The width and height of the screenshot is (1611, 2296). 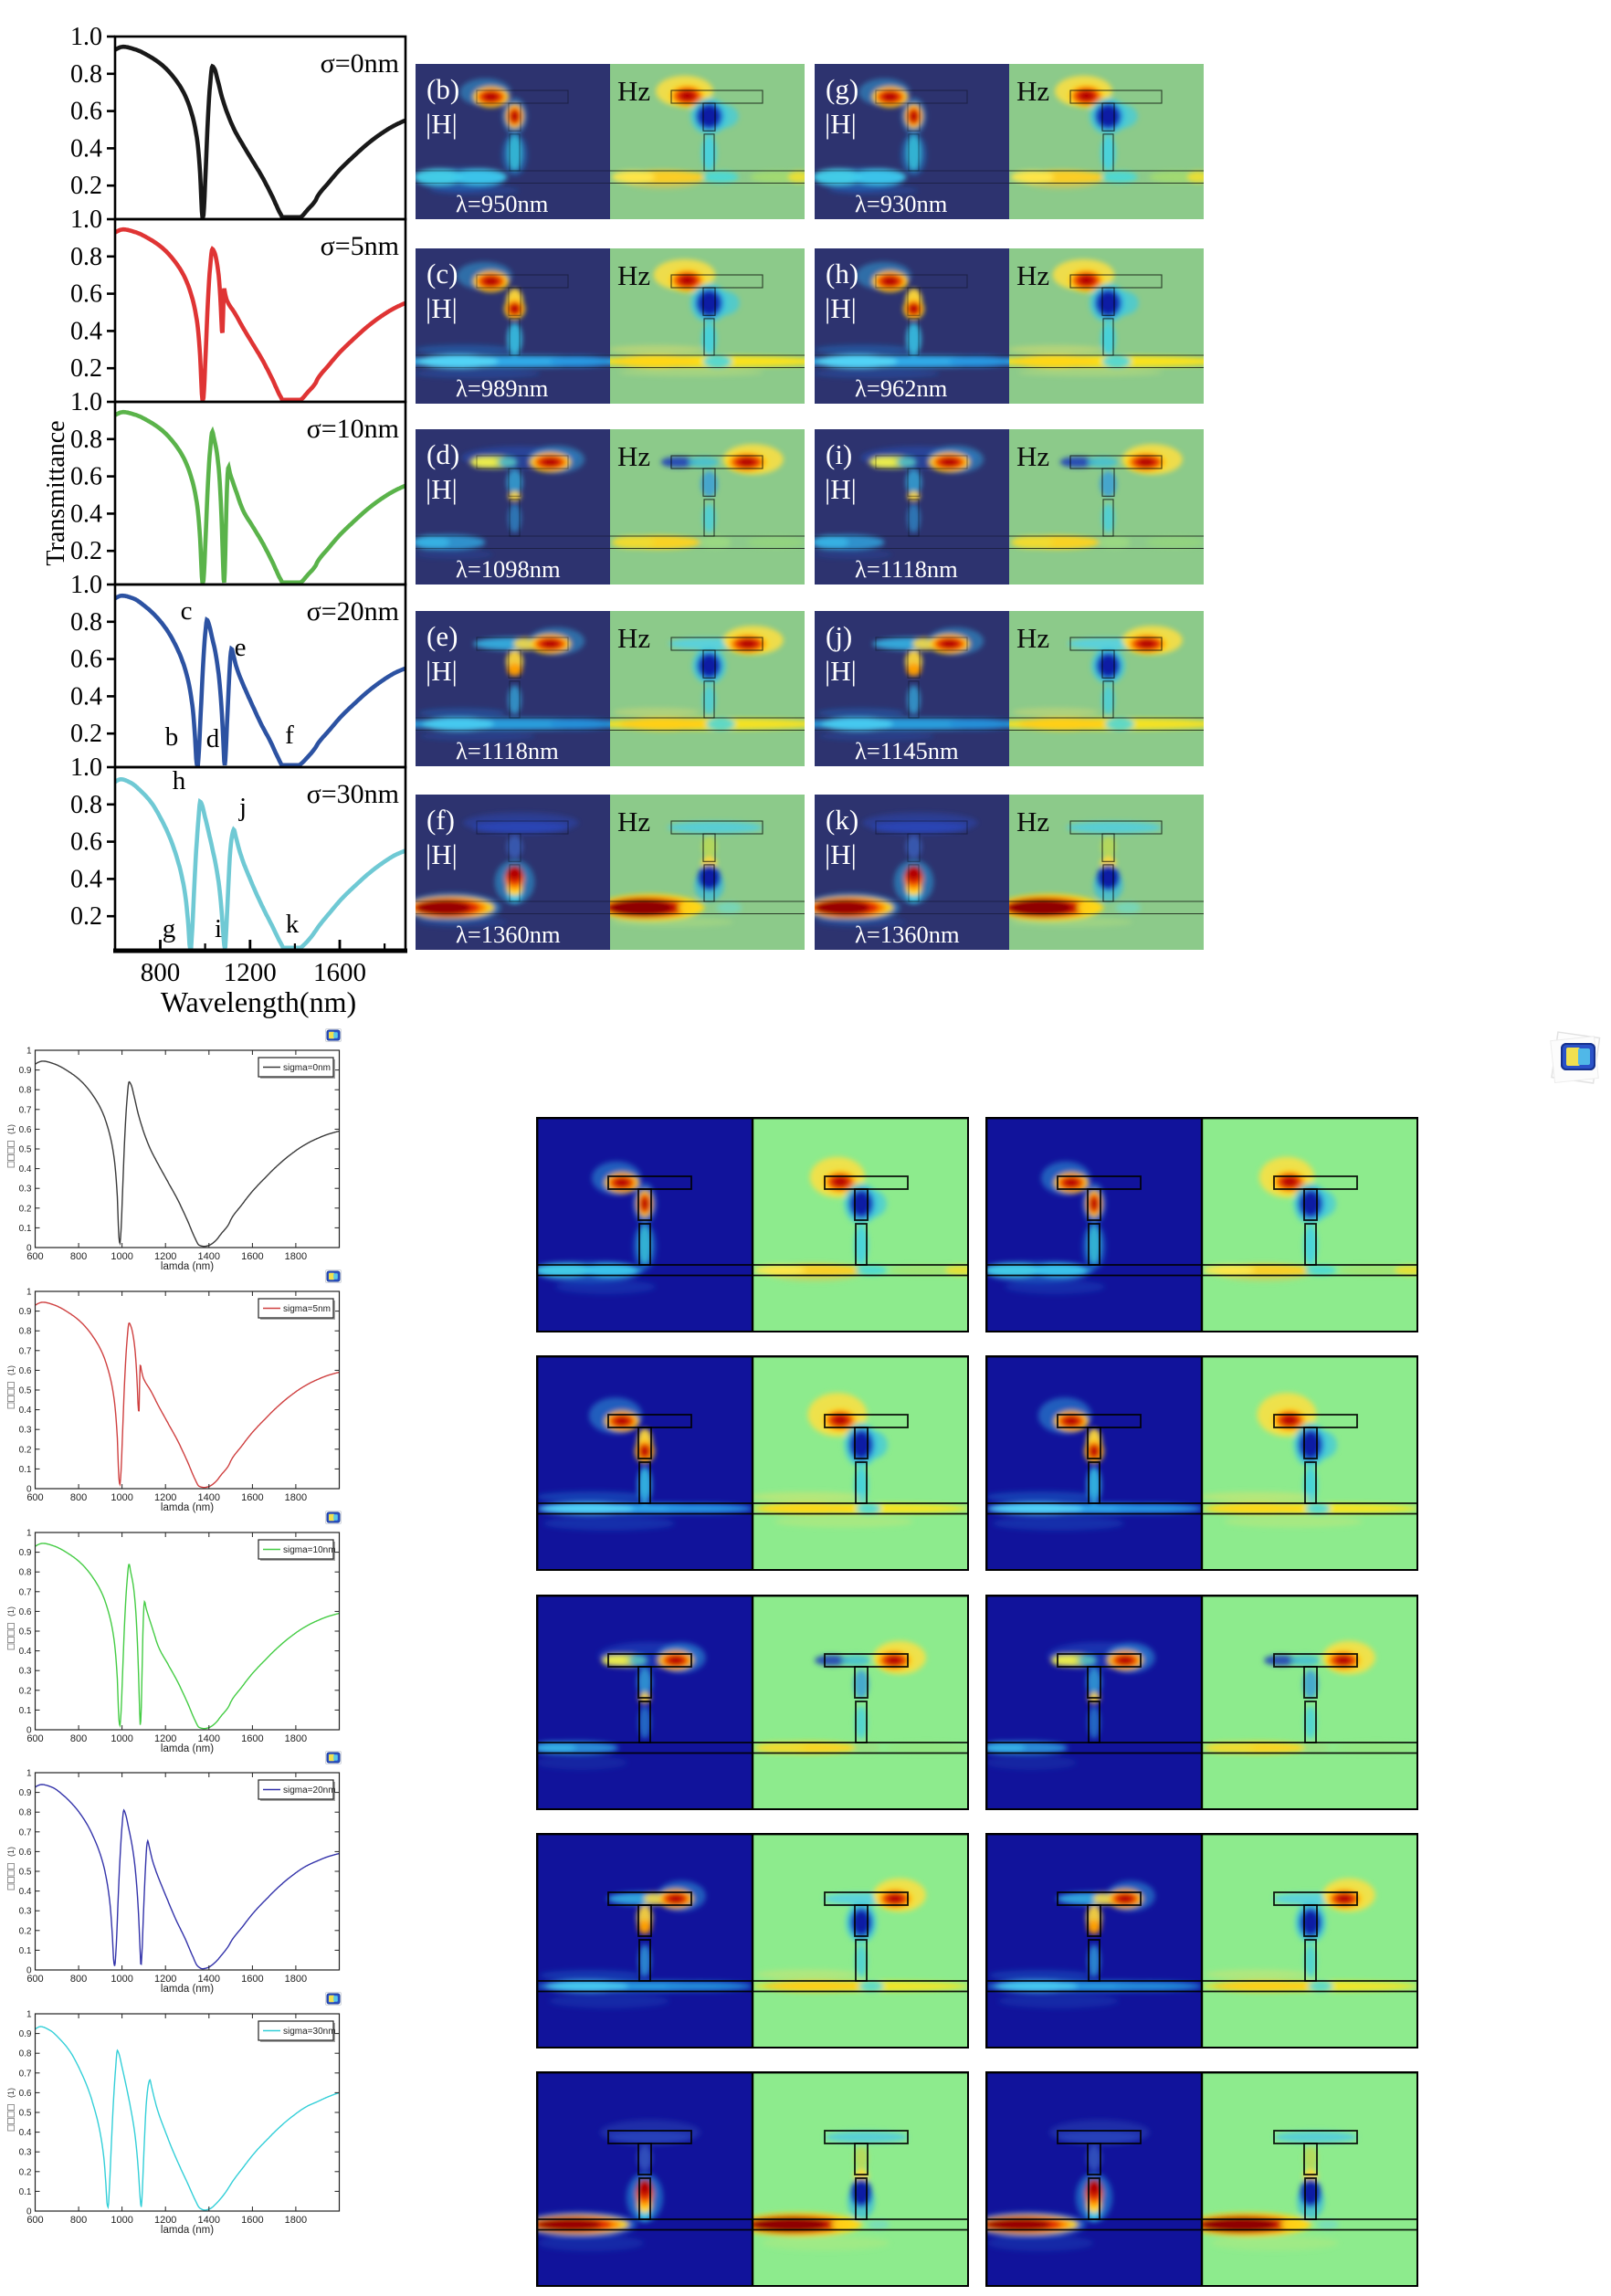 I want to click on svg-text: (1), so click(x=11, y=1852).